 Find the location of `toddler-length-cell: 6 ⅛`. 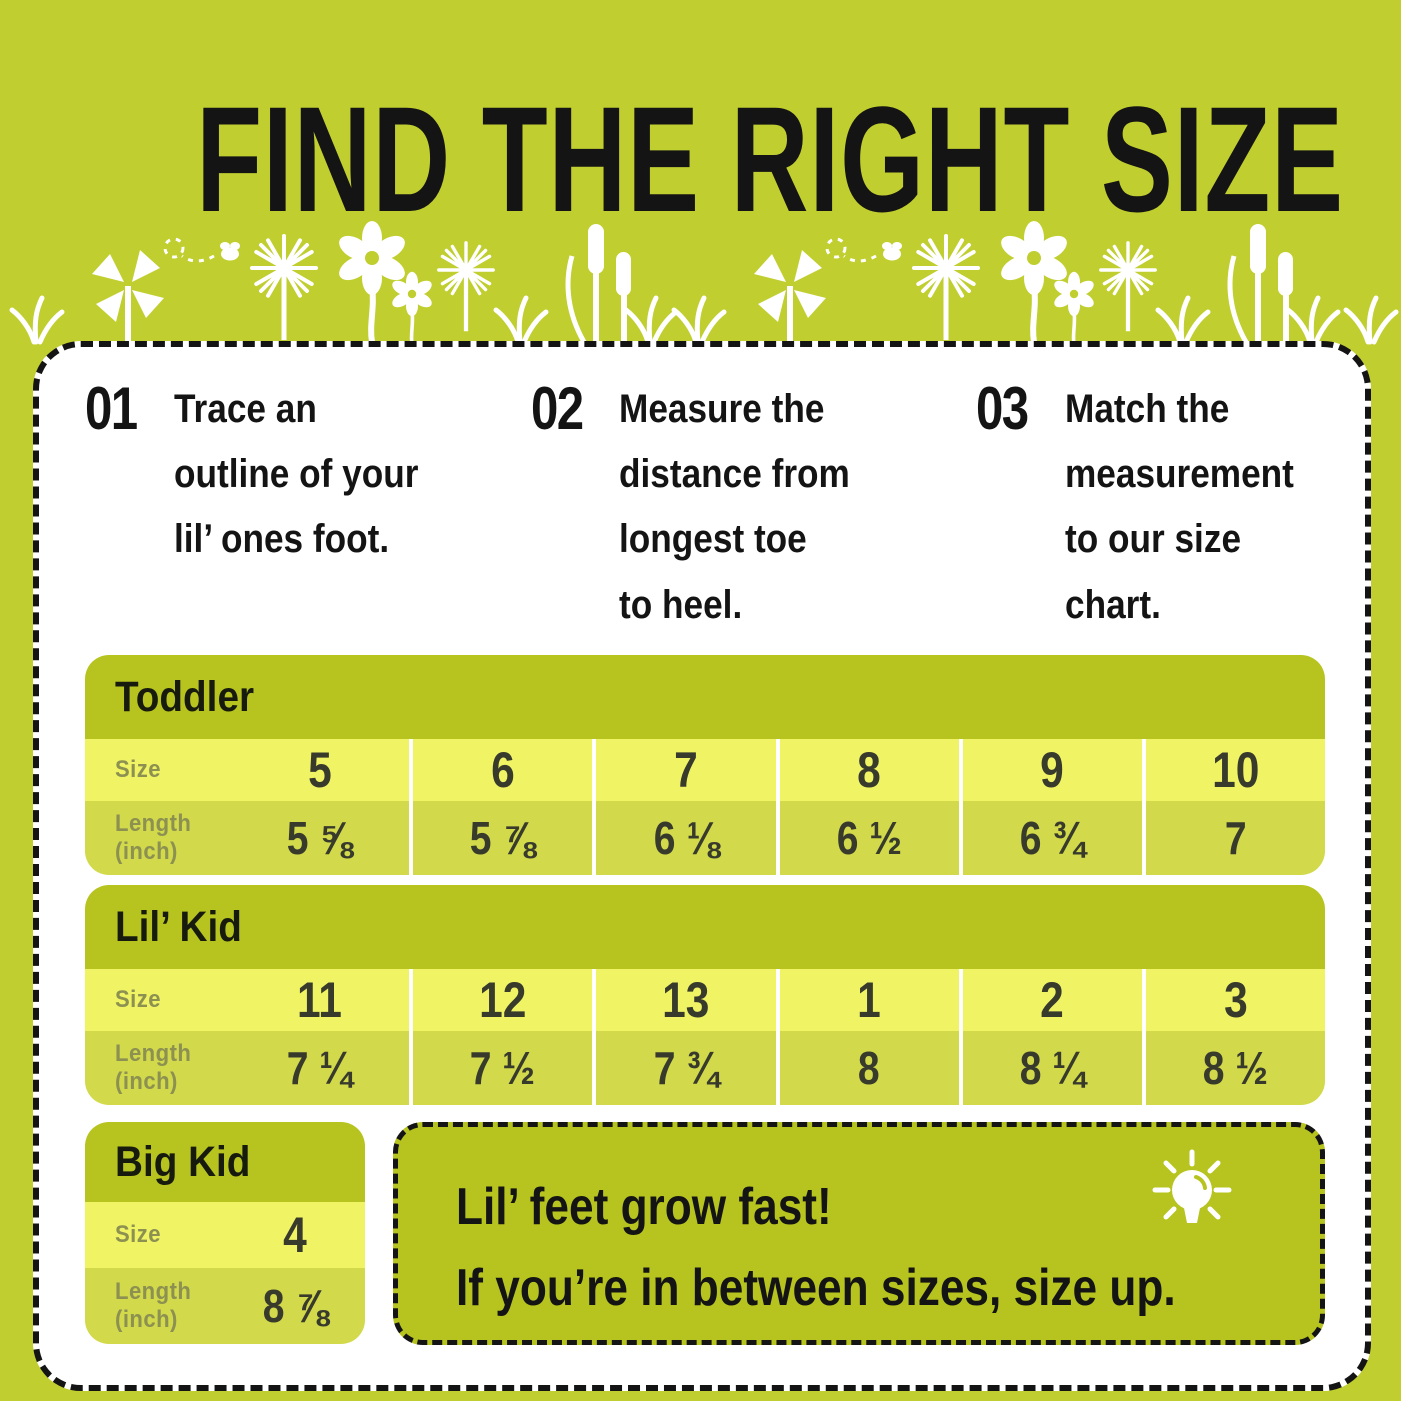

toddler-length-cell: 6 ⅛ is located at coordinates (683, 838).